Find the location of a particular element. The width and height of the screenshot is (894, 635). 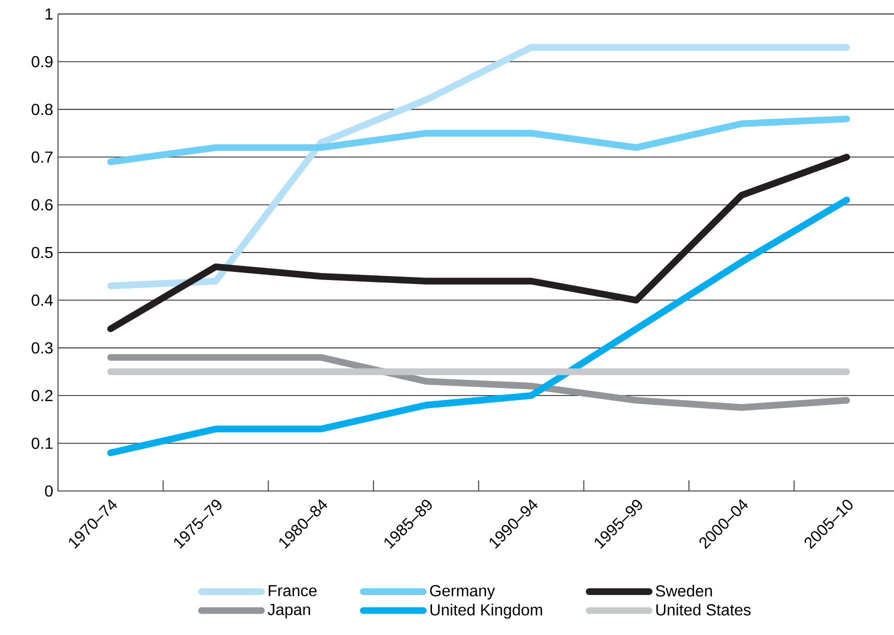

y-tick-label: 0.4 is located at coordinates (42, 300).